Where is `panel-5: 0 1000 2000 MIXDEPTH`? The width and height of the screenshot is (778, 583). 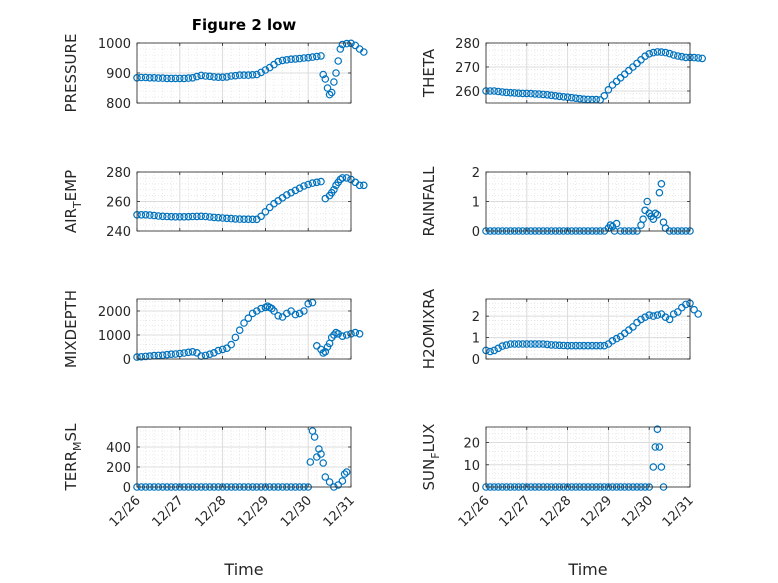
panel-5: 0 1000 2000 MIXDEPTH is located at coordinates (213, 329).